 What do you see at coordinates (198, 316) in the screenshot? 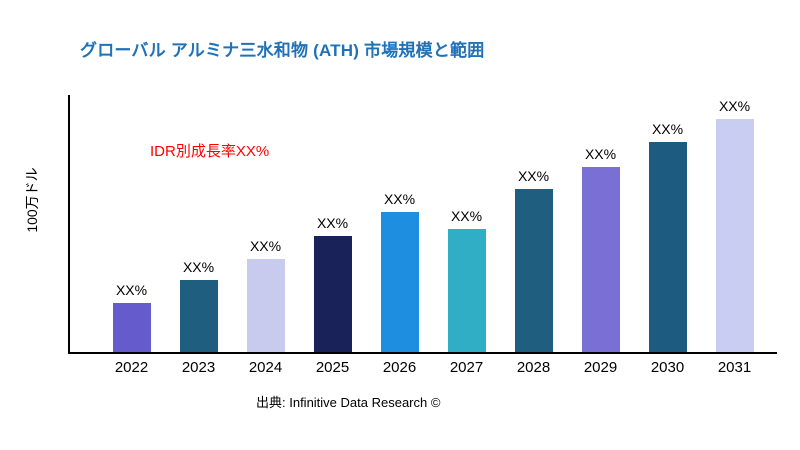
I see `bar-2023` at bounding box center [198, 316].